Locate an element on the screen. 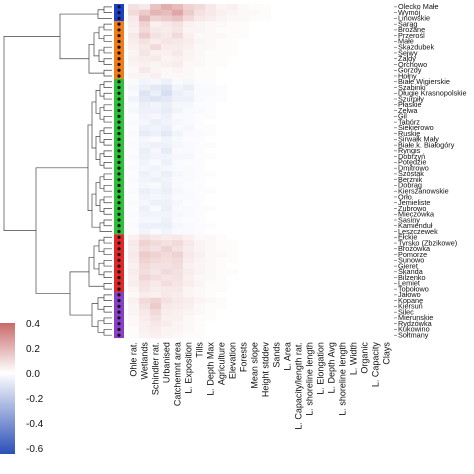 The width and height of the screenshot is (474, 474). cluster-band is located at coordinates (119, 50).